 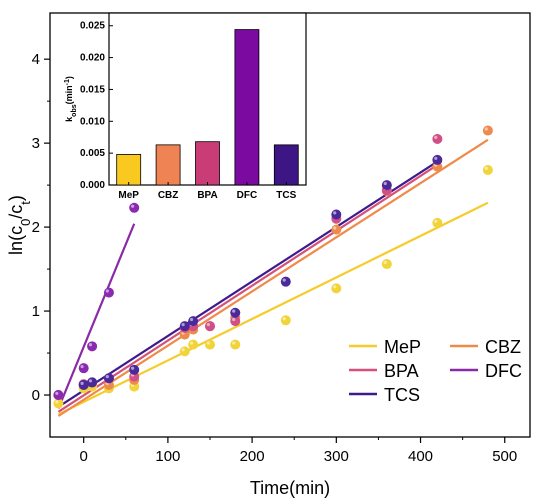 I want to click on inset-bar-dfc, so click(x=247, y=107).